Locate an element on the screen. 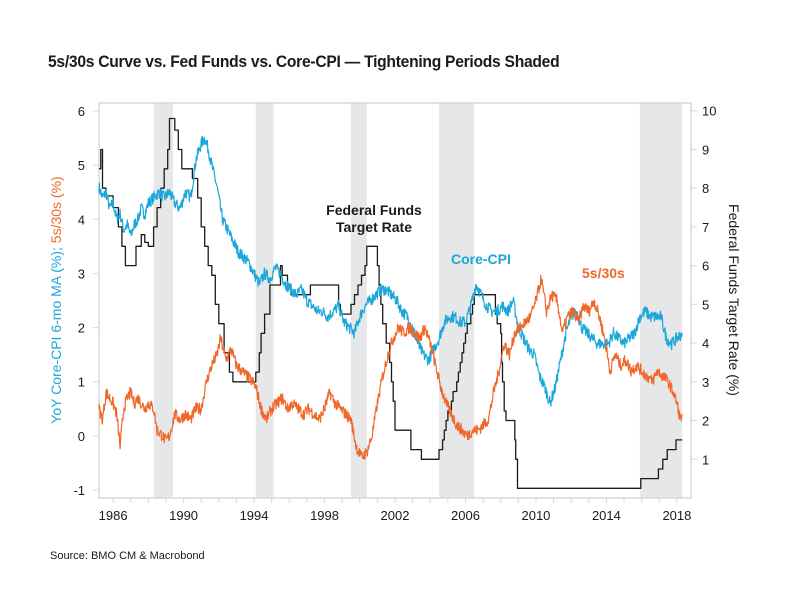 The height and width of the screenshot is (613, 792). x-axis: 1986 1990 1994 1998 2002 2006 2010 2014 2018 is located at coordinates (395, 510).